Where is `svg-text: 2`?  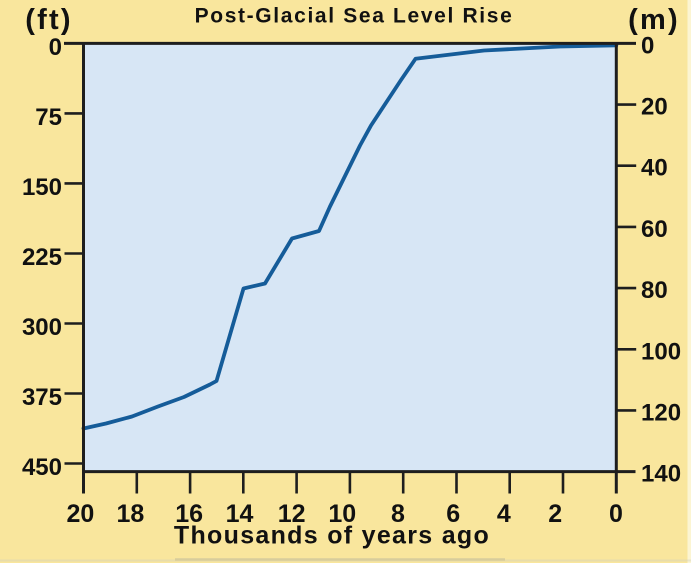 svg-text: 2 is located at coordinates (555, 514).